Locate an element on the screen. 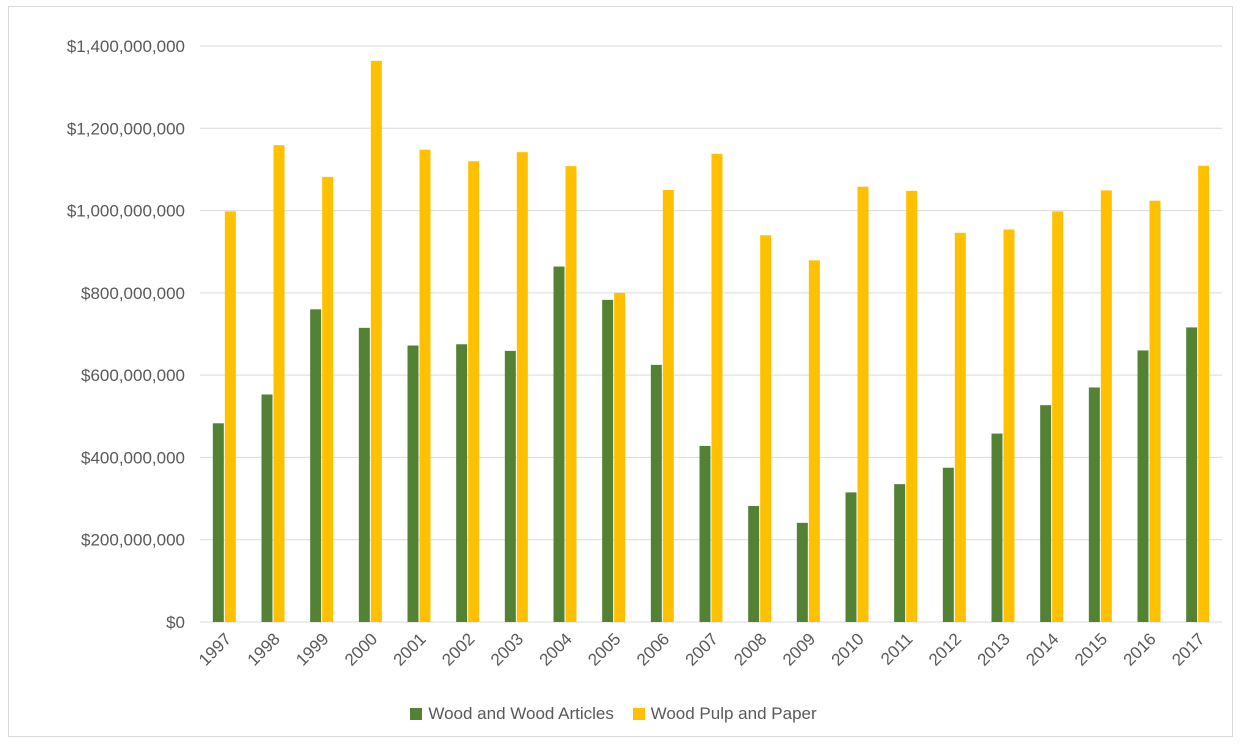  x-tick-label: 2010 is located at coordinates (848, 649).